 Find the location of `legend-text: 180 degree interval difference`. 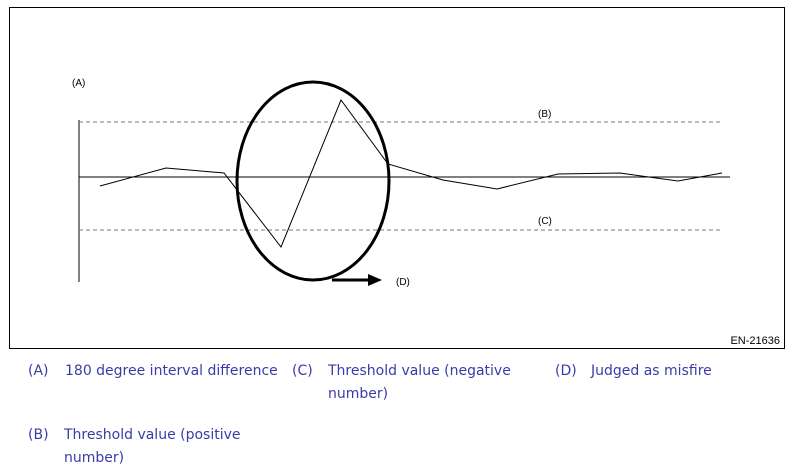

legend-text: 180 degree interval difference is located at coordinates (171, 371).